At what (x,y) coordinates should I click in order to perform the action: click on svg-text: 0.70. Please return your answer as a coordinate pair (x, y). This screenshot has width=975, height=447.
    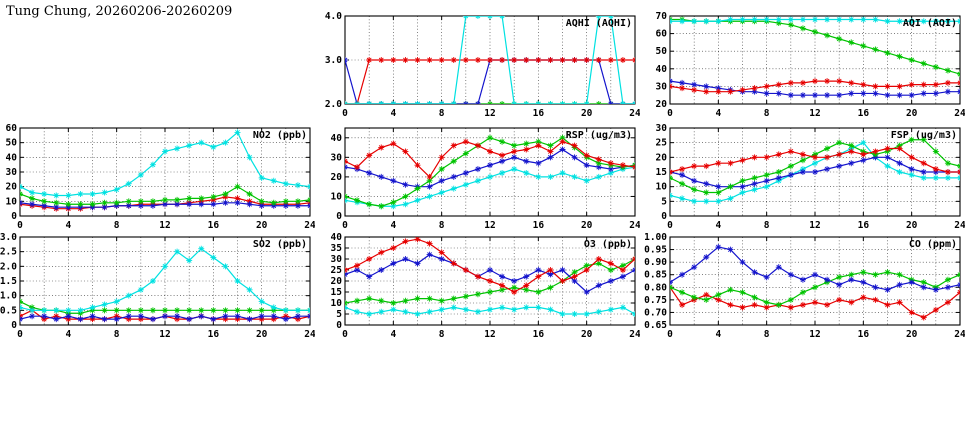
    Looking at the image, I should click on (655, 312).